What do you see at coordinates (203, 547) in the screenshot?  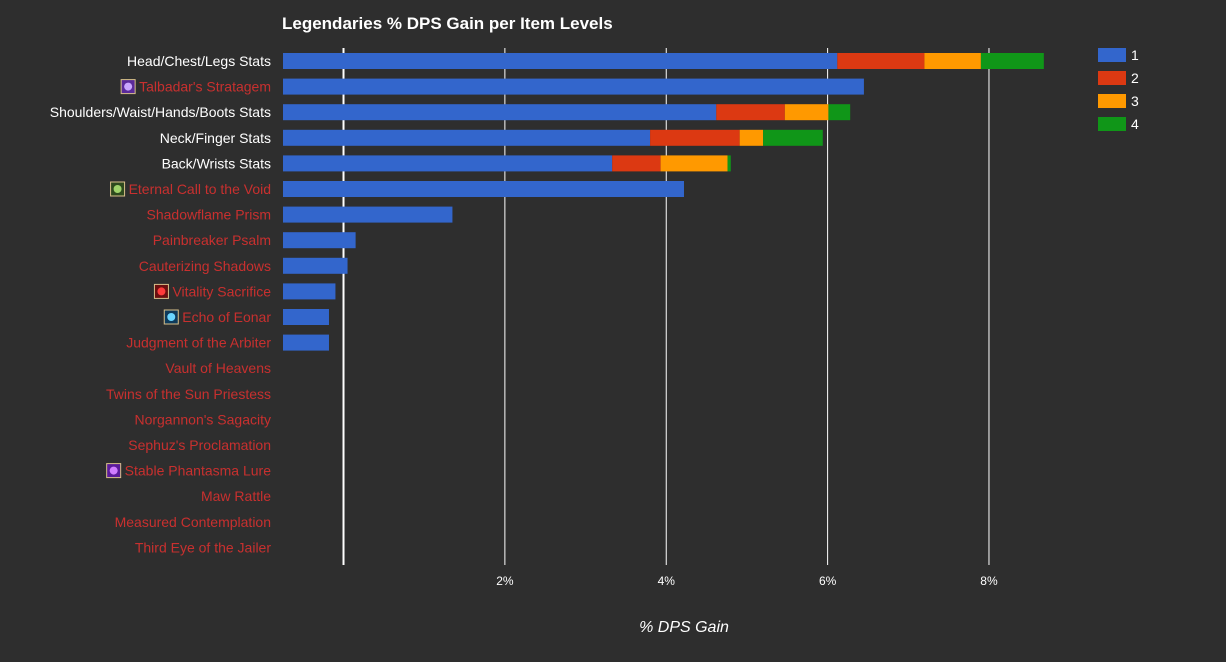 I see `category-label-19: Third Eye of the Jailer` at bounding box center [203, 547].